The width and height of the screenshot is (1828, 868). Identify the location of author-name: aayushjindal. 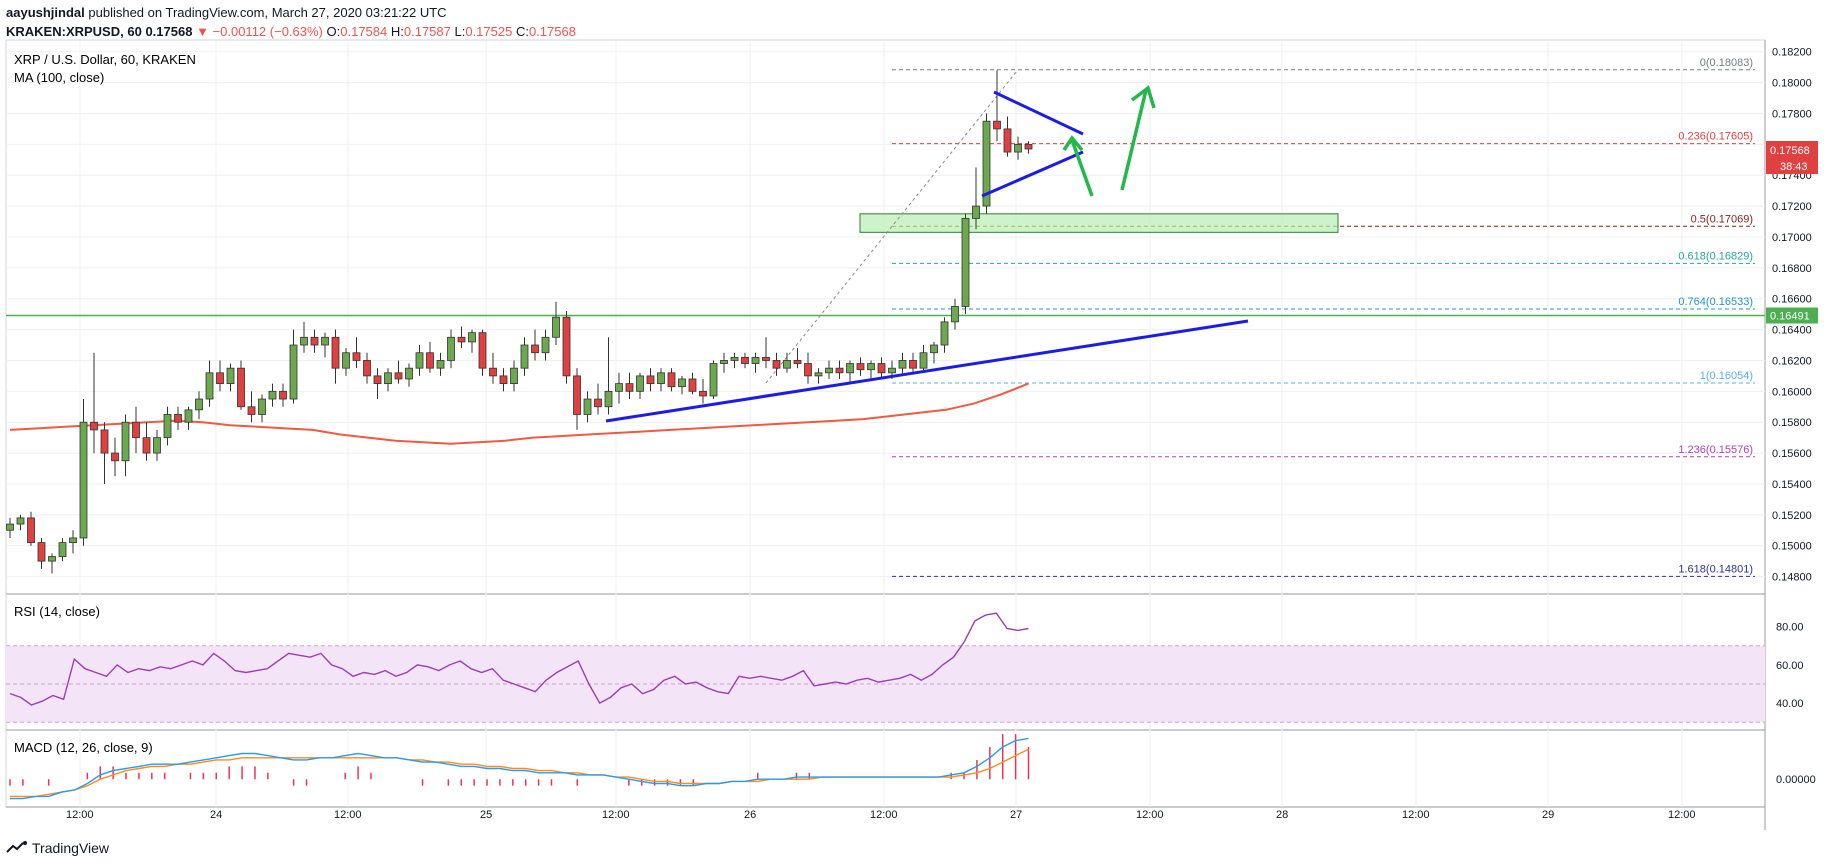
(45, 12).